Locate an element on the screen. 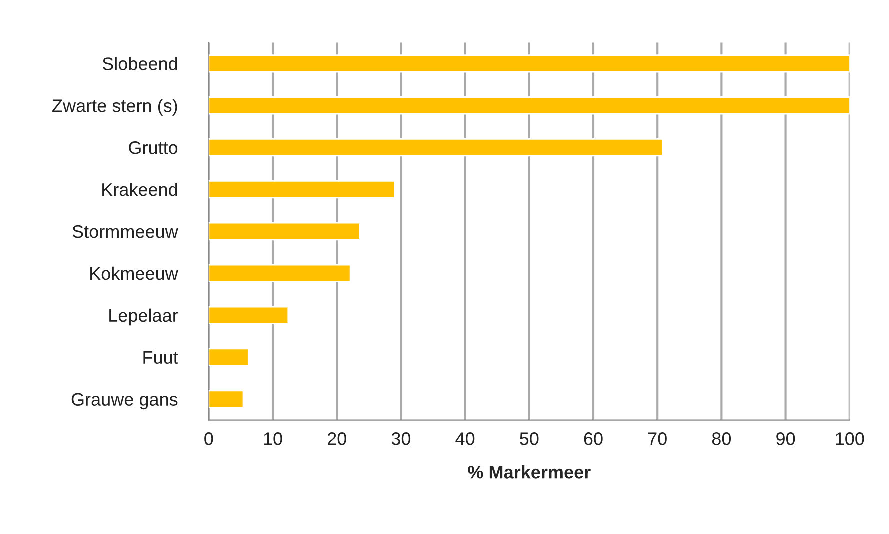 The height and width of the screenshot is (534, 889). x-tick-label: 80 is located at coordinates (722, 439).